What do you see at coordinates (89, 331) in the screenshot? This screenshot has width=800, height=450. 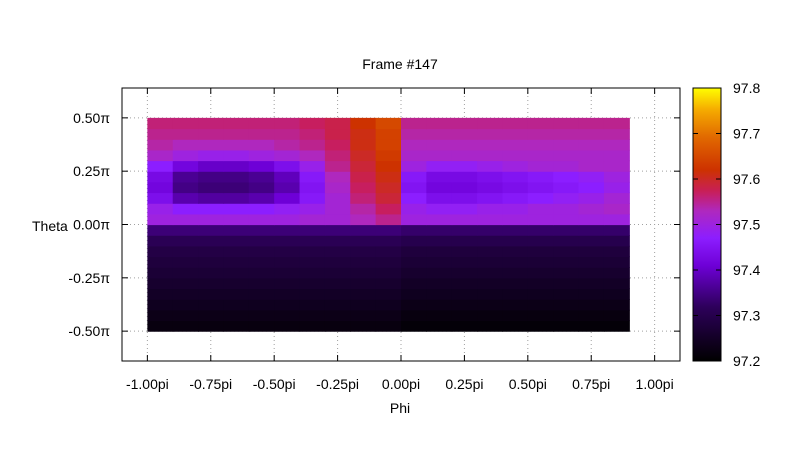 I see `y-tick-label: -0.50π` at bounding box center [89, 331].